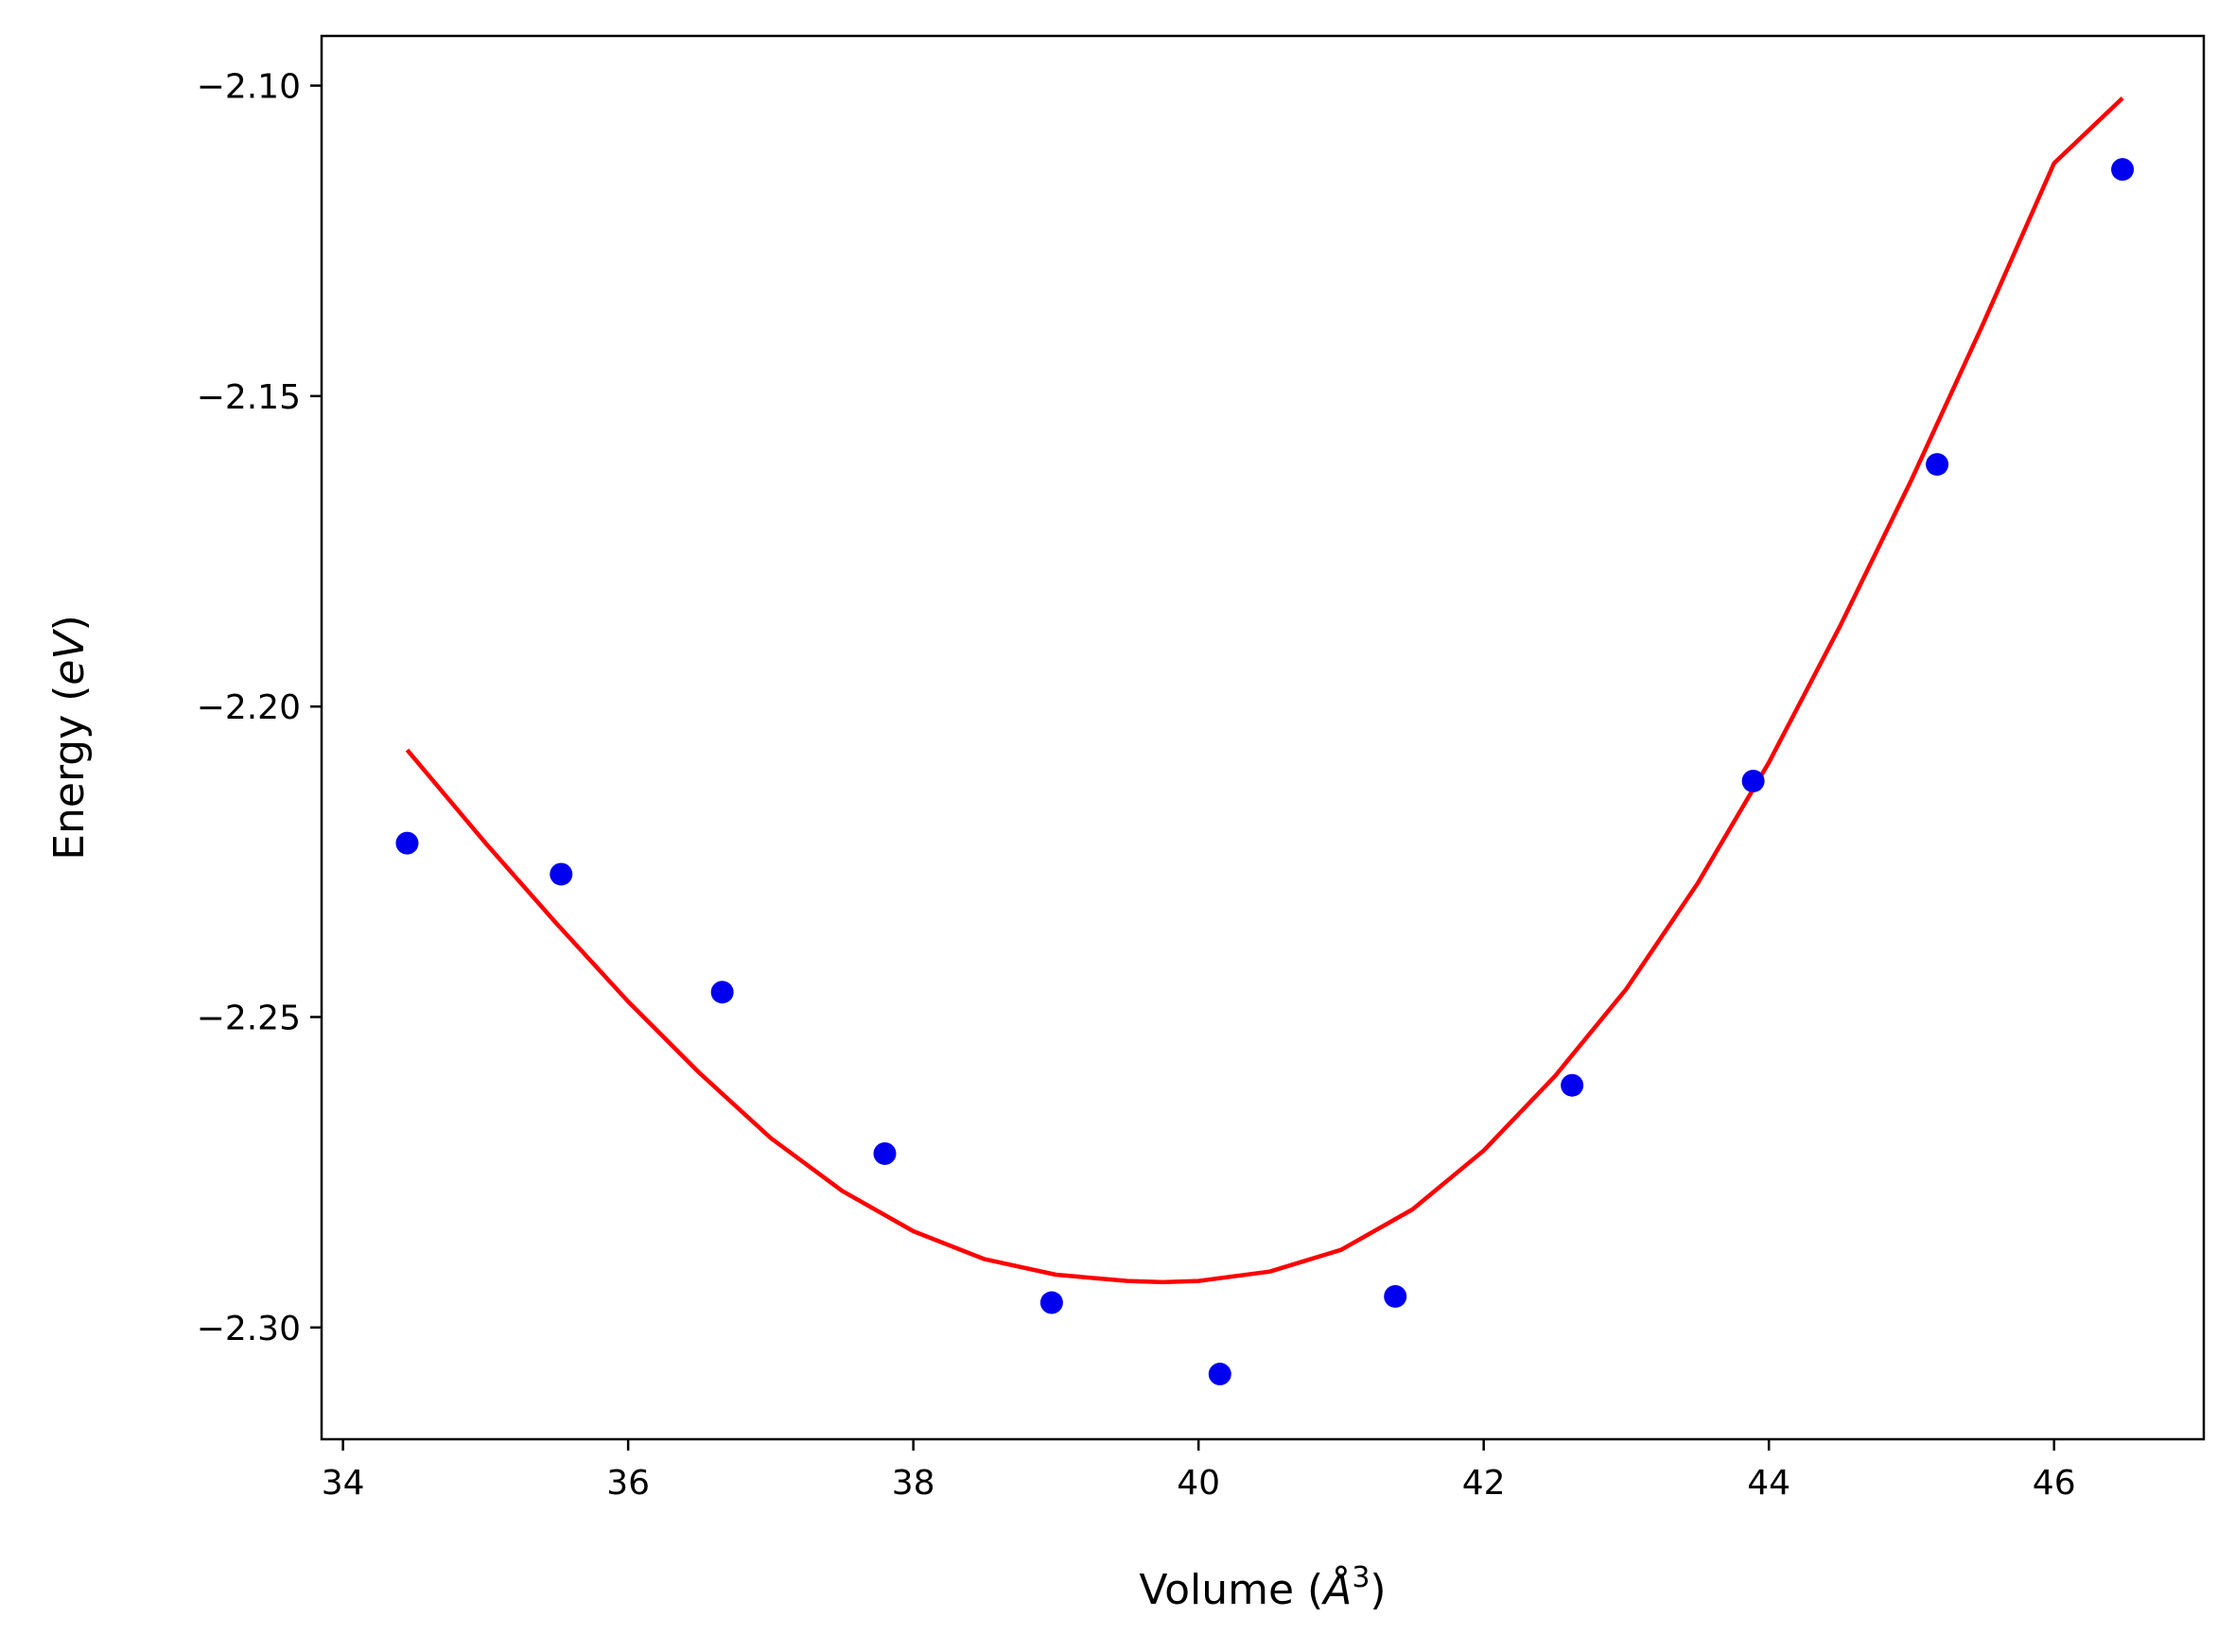 The image size is (2235, 1652). Describe the element at coordinates (1378, 1590) in the screenshot. I see `x-axis-label-suffix: )` at that location.